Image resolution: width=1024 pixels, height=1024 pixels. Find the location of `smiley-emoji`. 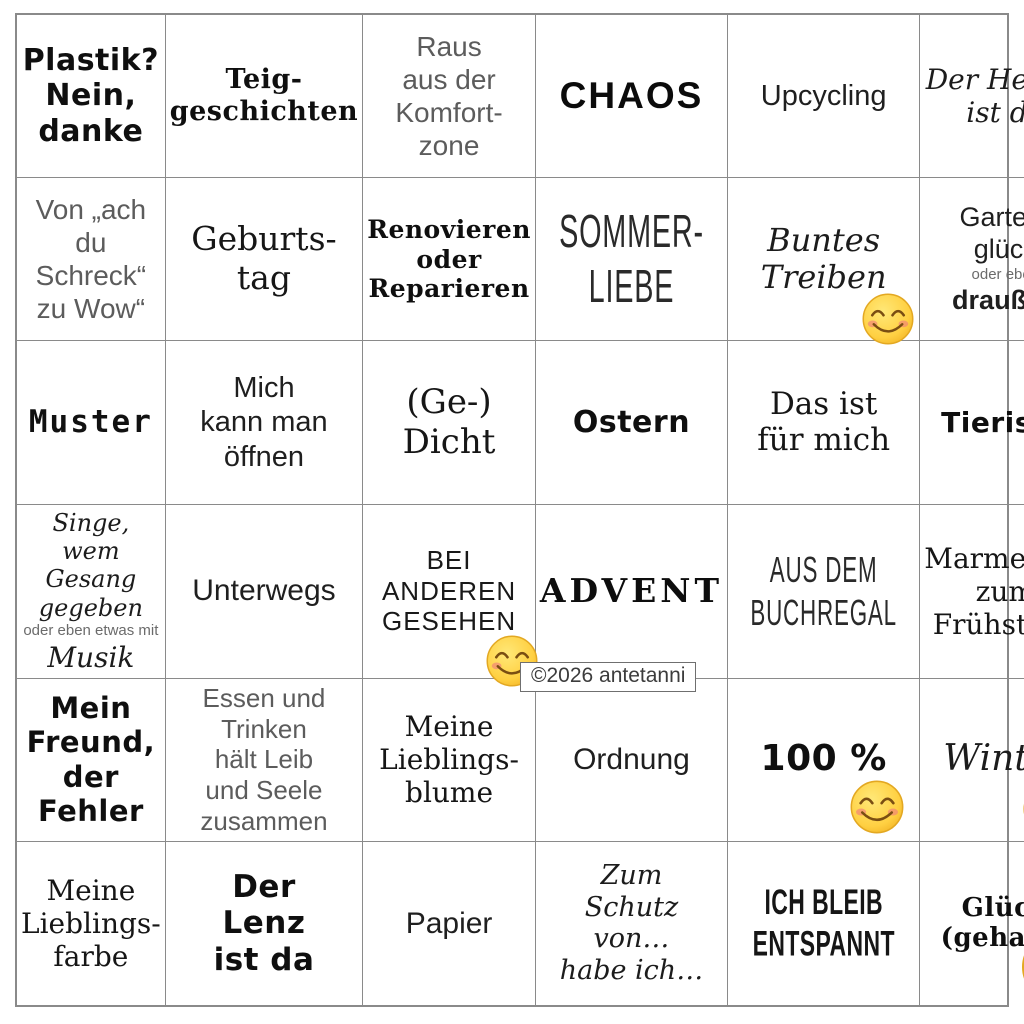

smiley-emoji is located at coordinates (877, 807).